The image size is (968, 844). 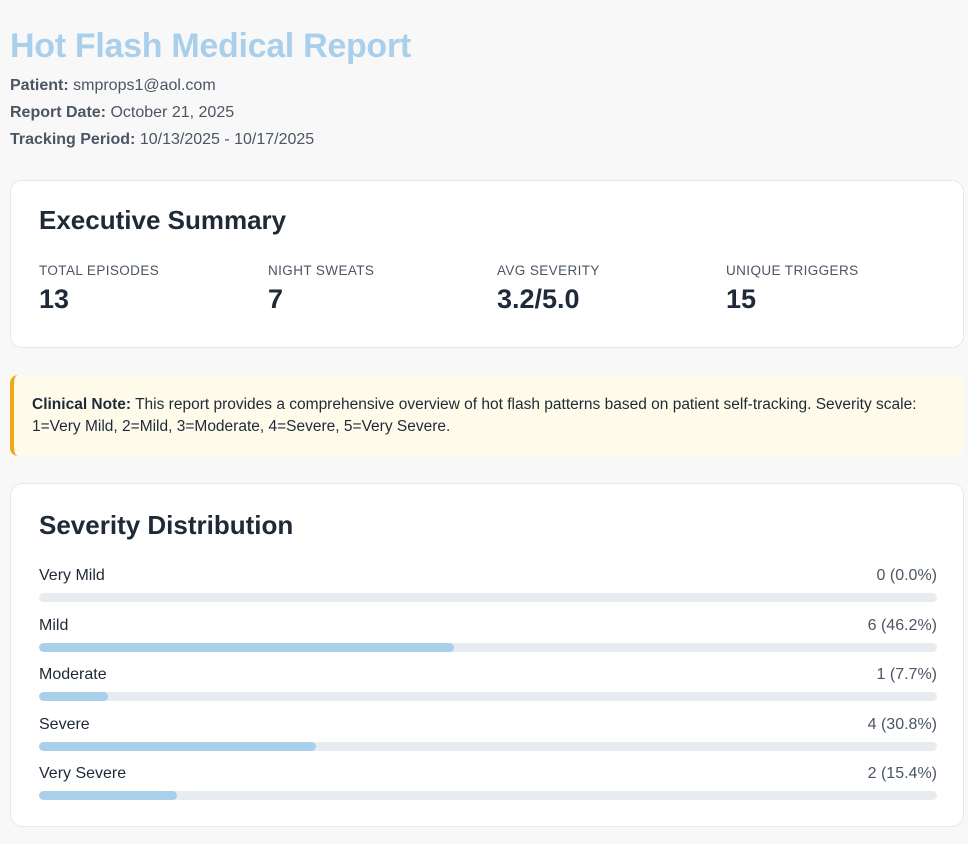 What do you see at coordinates (741, 299) in the screenshot?
I see `stat-value: 15` at bounding box center [741, 299].